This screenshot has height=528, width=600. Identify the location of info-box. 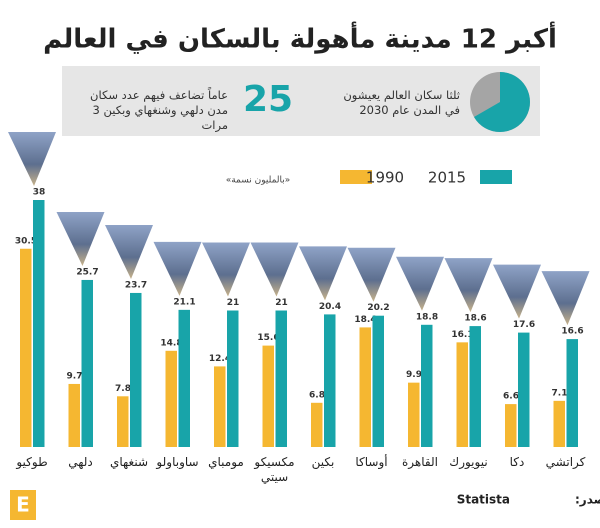
(301, 101).